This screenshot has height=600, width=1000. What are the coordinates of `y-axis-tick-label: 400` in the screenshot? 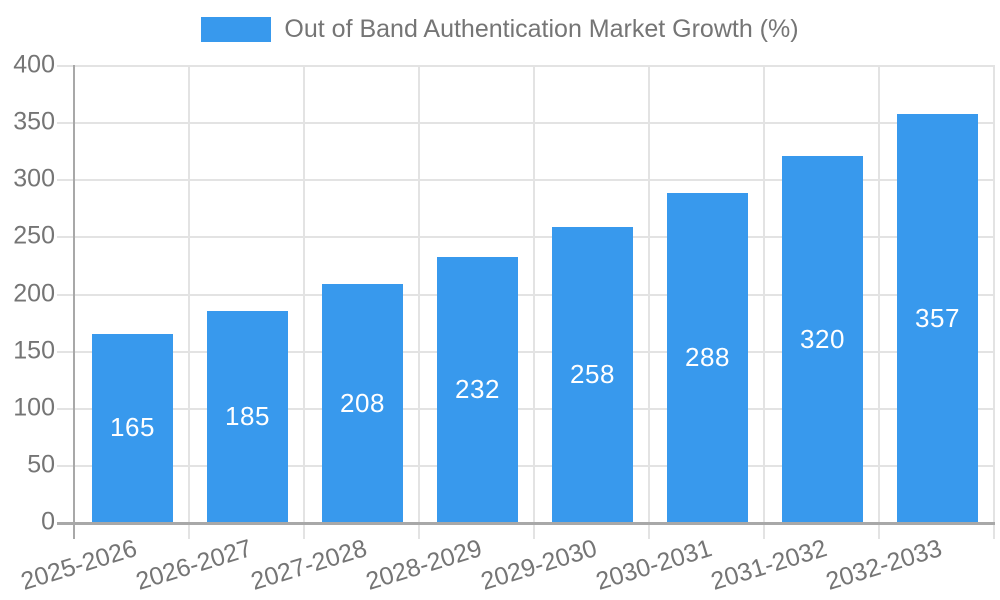 It's located at (34, 64).